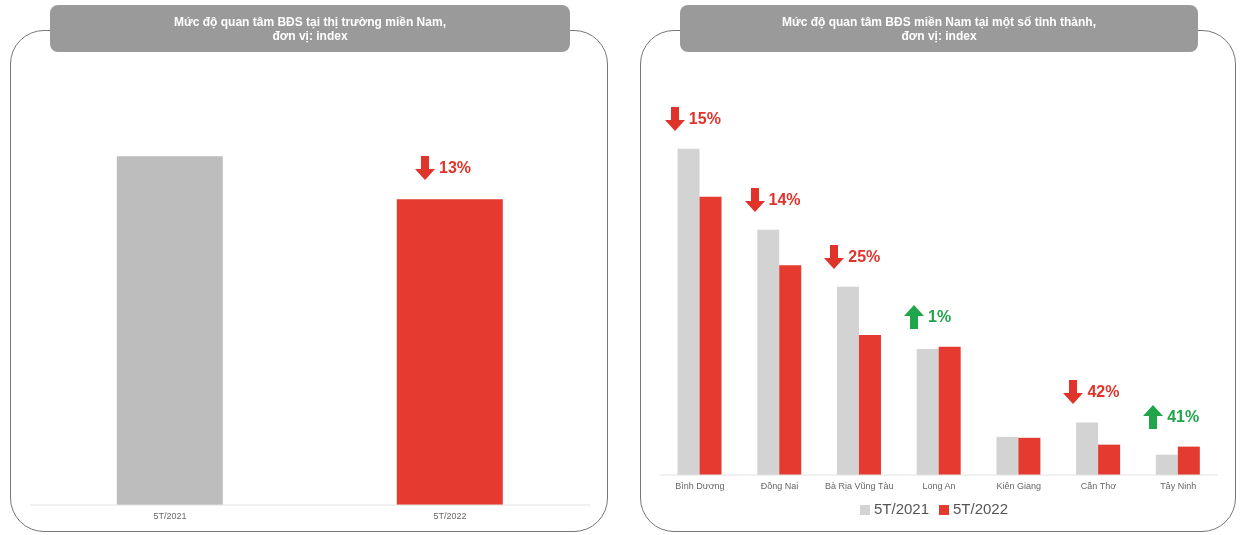 This screenshot has width=1245, height=535. I want to click on annotation: 1%, so click(940, 316).